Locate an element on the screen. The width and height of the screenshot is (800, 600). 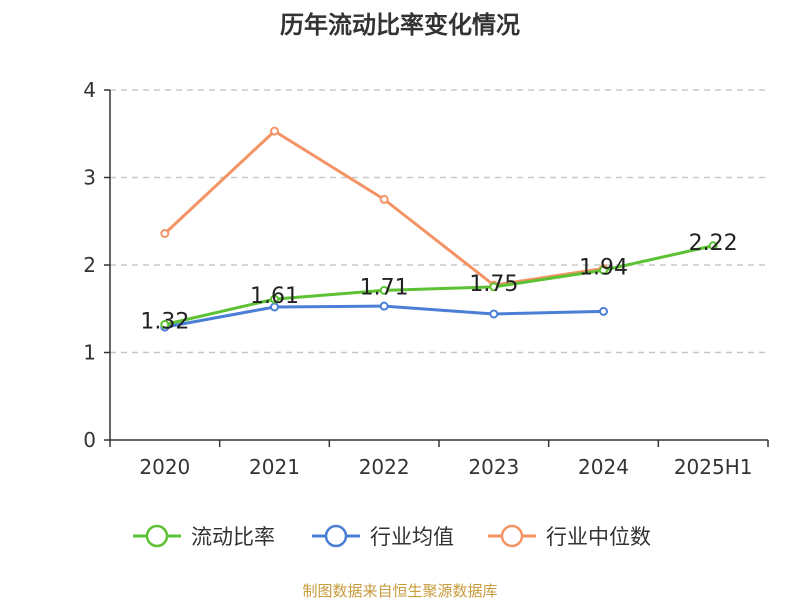
legend-item: 流动比率 is located at coordinates (204, 536).